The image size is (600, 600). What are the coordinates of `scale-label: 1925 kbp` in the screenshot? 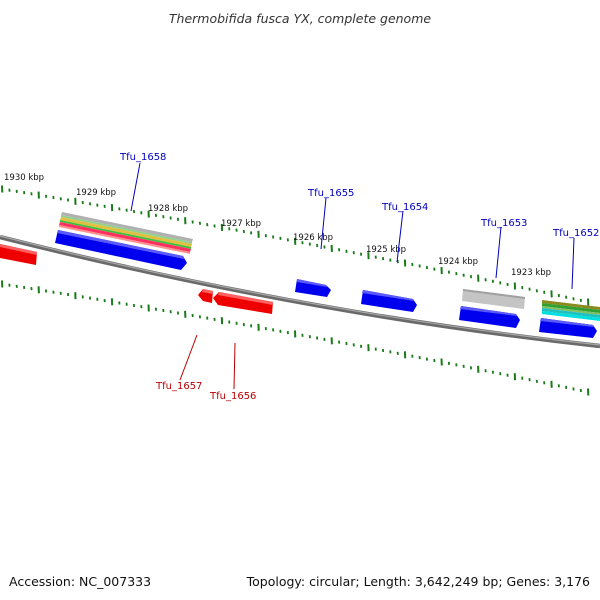 It's located at (386, 250).